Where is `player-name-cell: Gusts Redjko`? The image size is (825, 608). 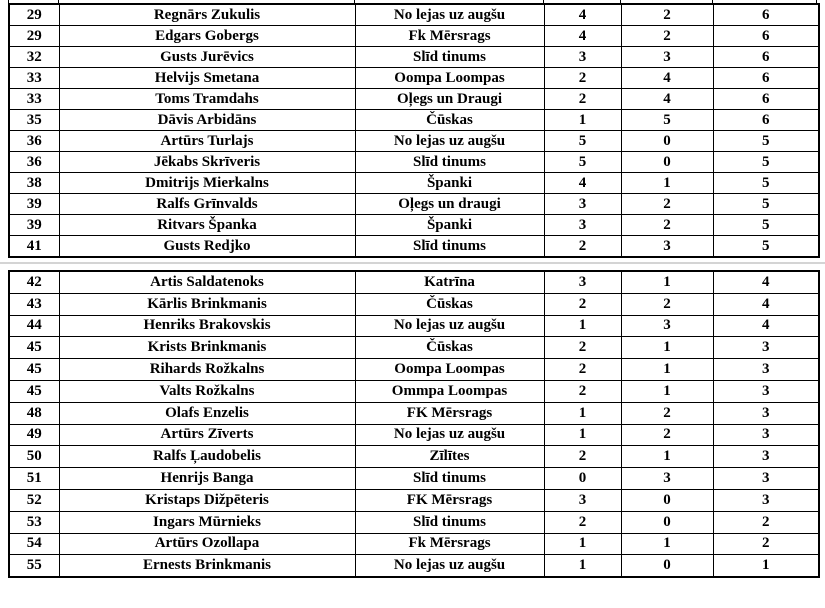
player-name-cell: Gusts Redjko is located at coordinates (207, 246).